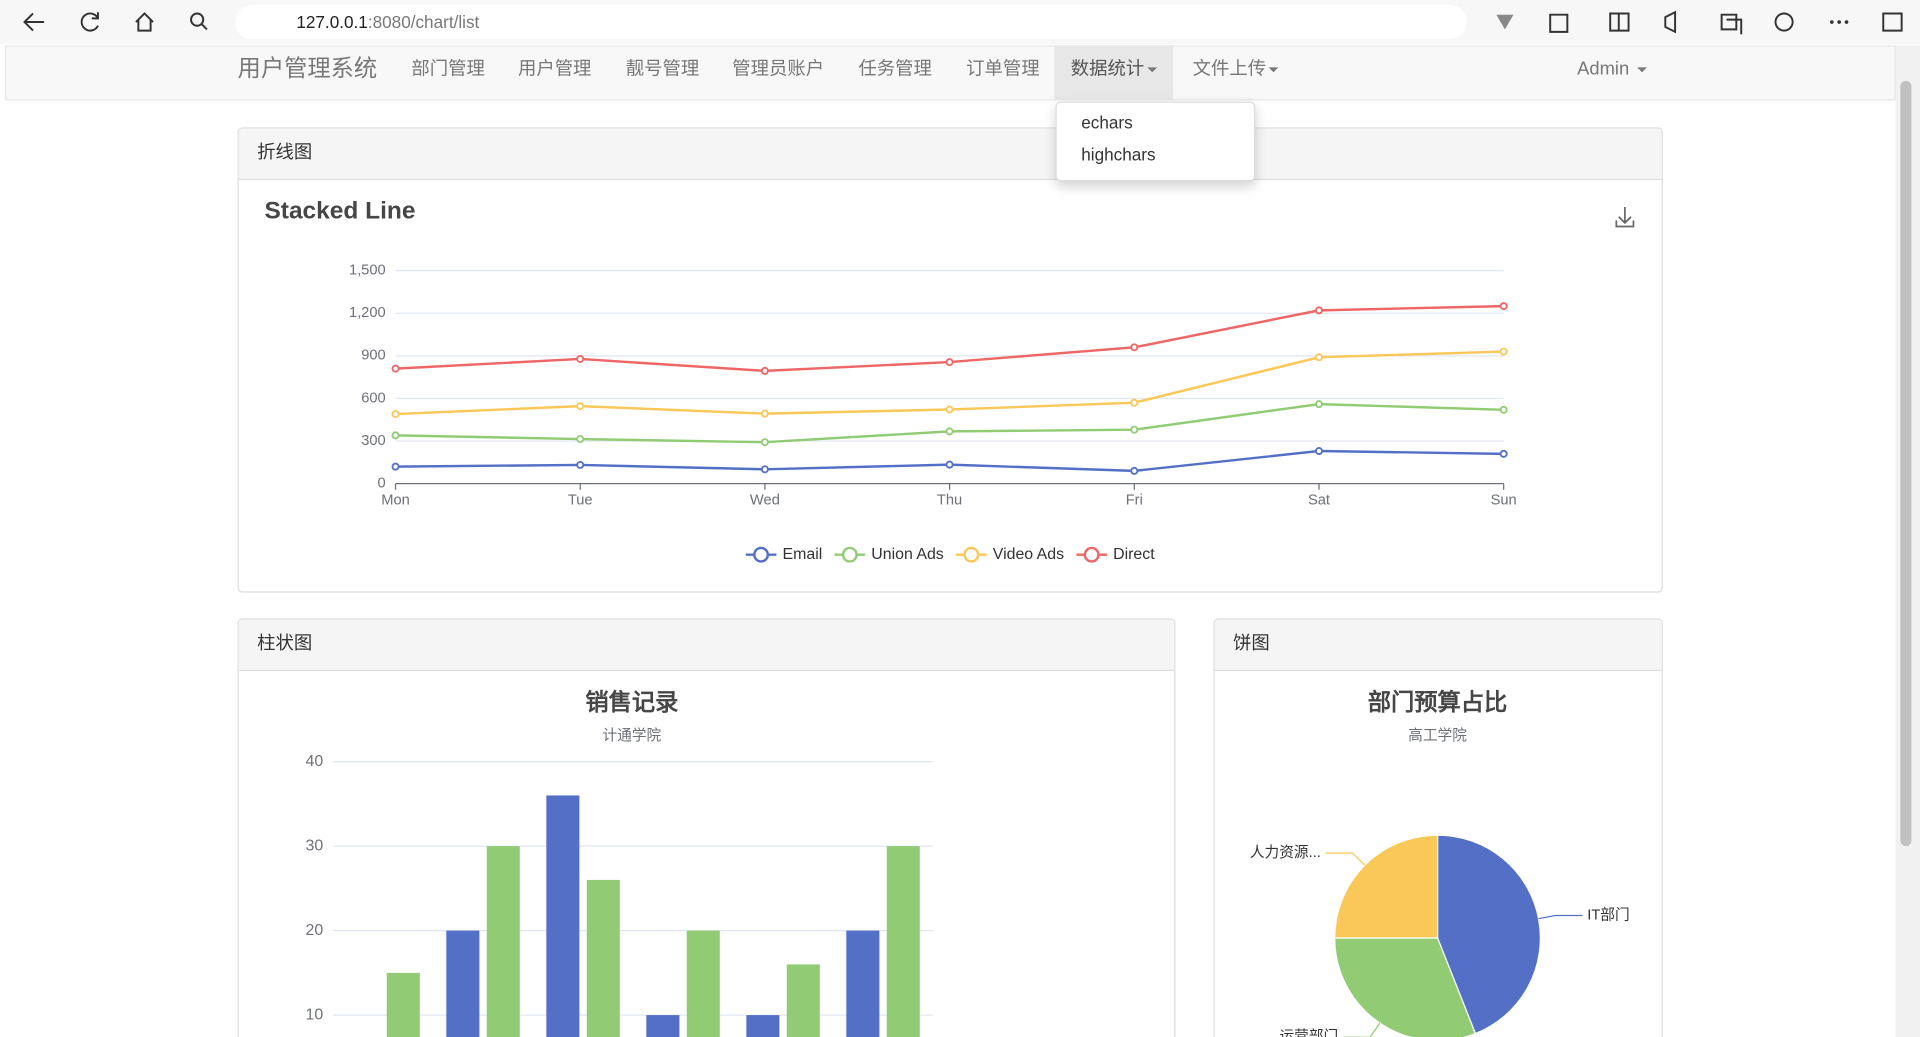 The width and height of the screenshot is (1920, 1037). I want to click on slice-label: 运营部门, so click(1308, 1032).